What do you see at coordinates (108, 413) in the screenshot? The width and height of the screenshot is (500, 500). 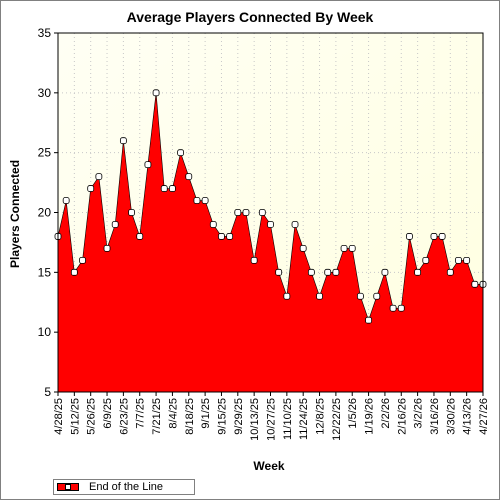 I see `x-tick-label: 6/9/25` at bounding box center [108, 413].